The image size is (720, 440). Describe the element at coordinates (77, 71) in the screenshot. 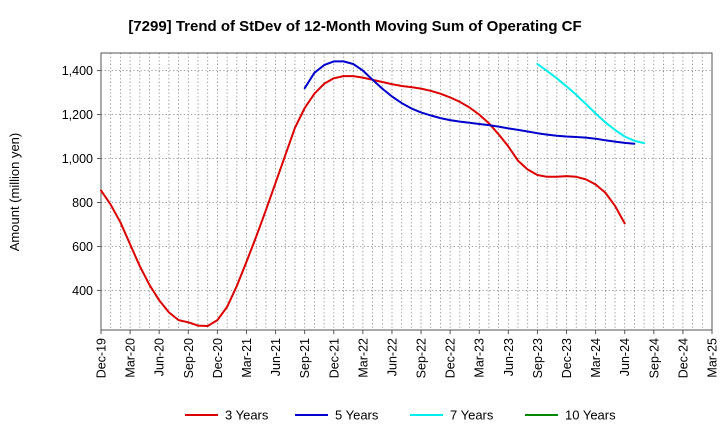

I see `y-tick-label: 1,400` at that location.